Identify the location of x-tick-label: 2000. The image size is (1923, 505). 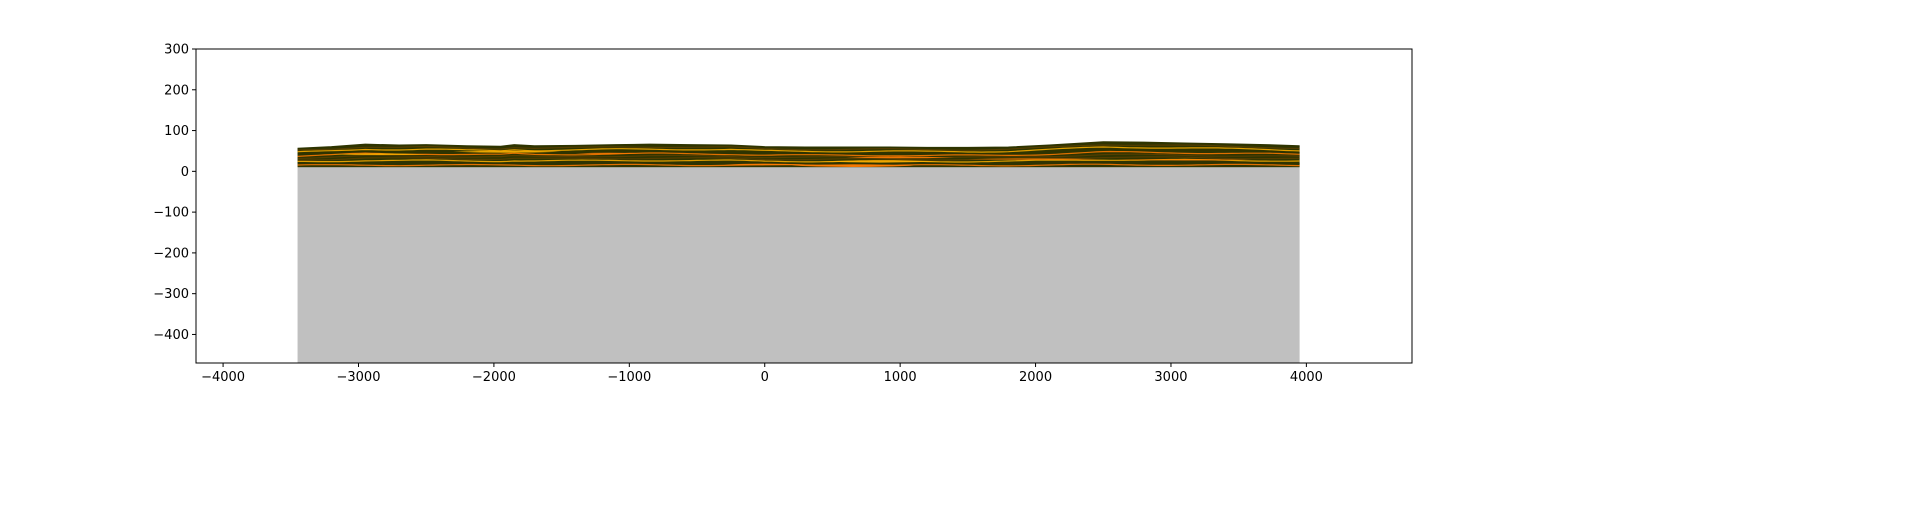
(1035, 377).